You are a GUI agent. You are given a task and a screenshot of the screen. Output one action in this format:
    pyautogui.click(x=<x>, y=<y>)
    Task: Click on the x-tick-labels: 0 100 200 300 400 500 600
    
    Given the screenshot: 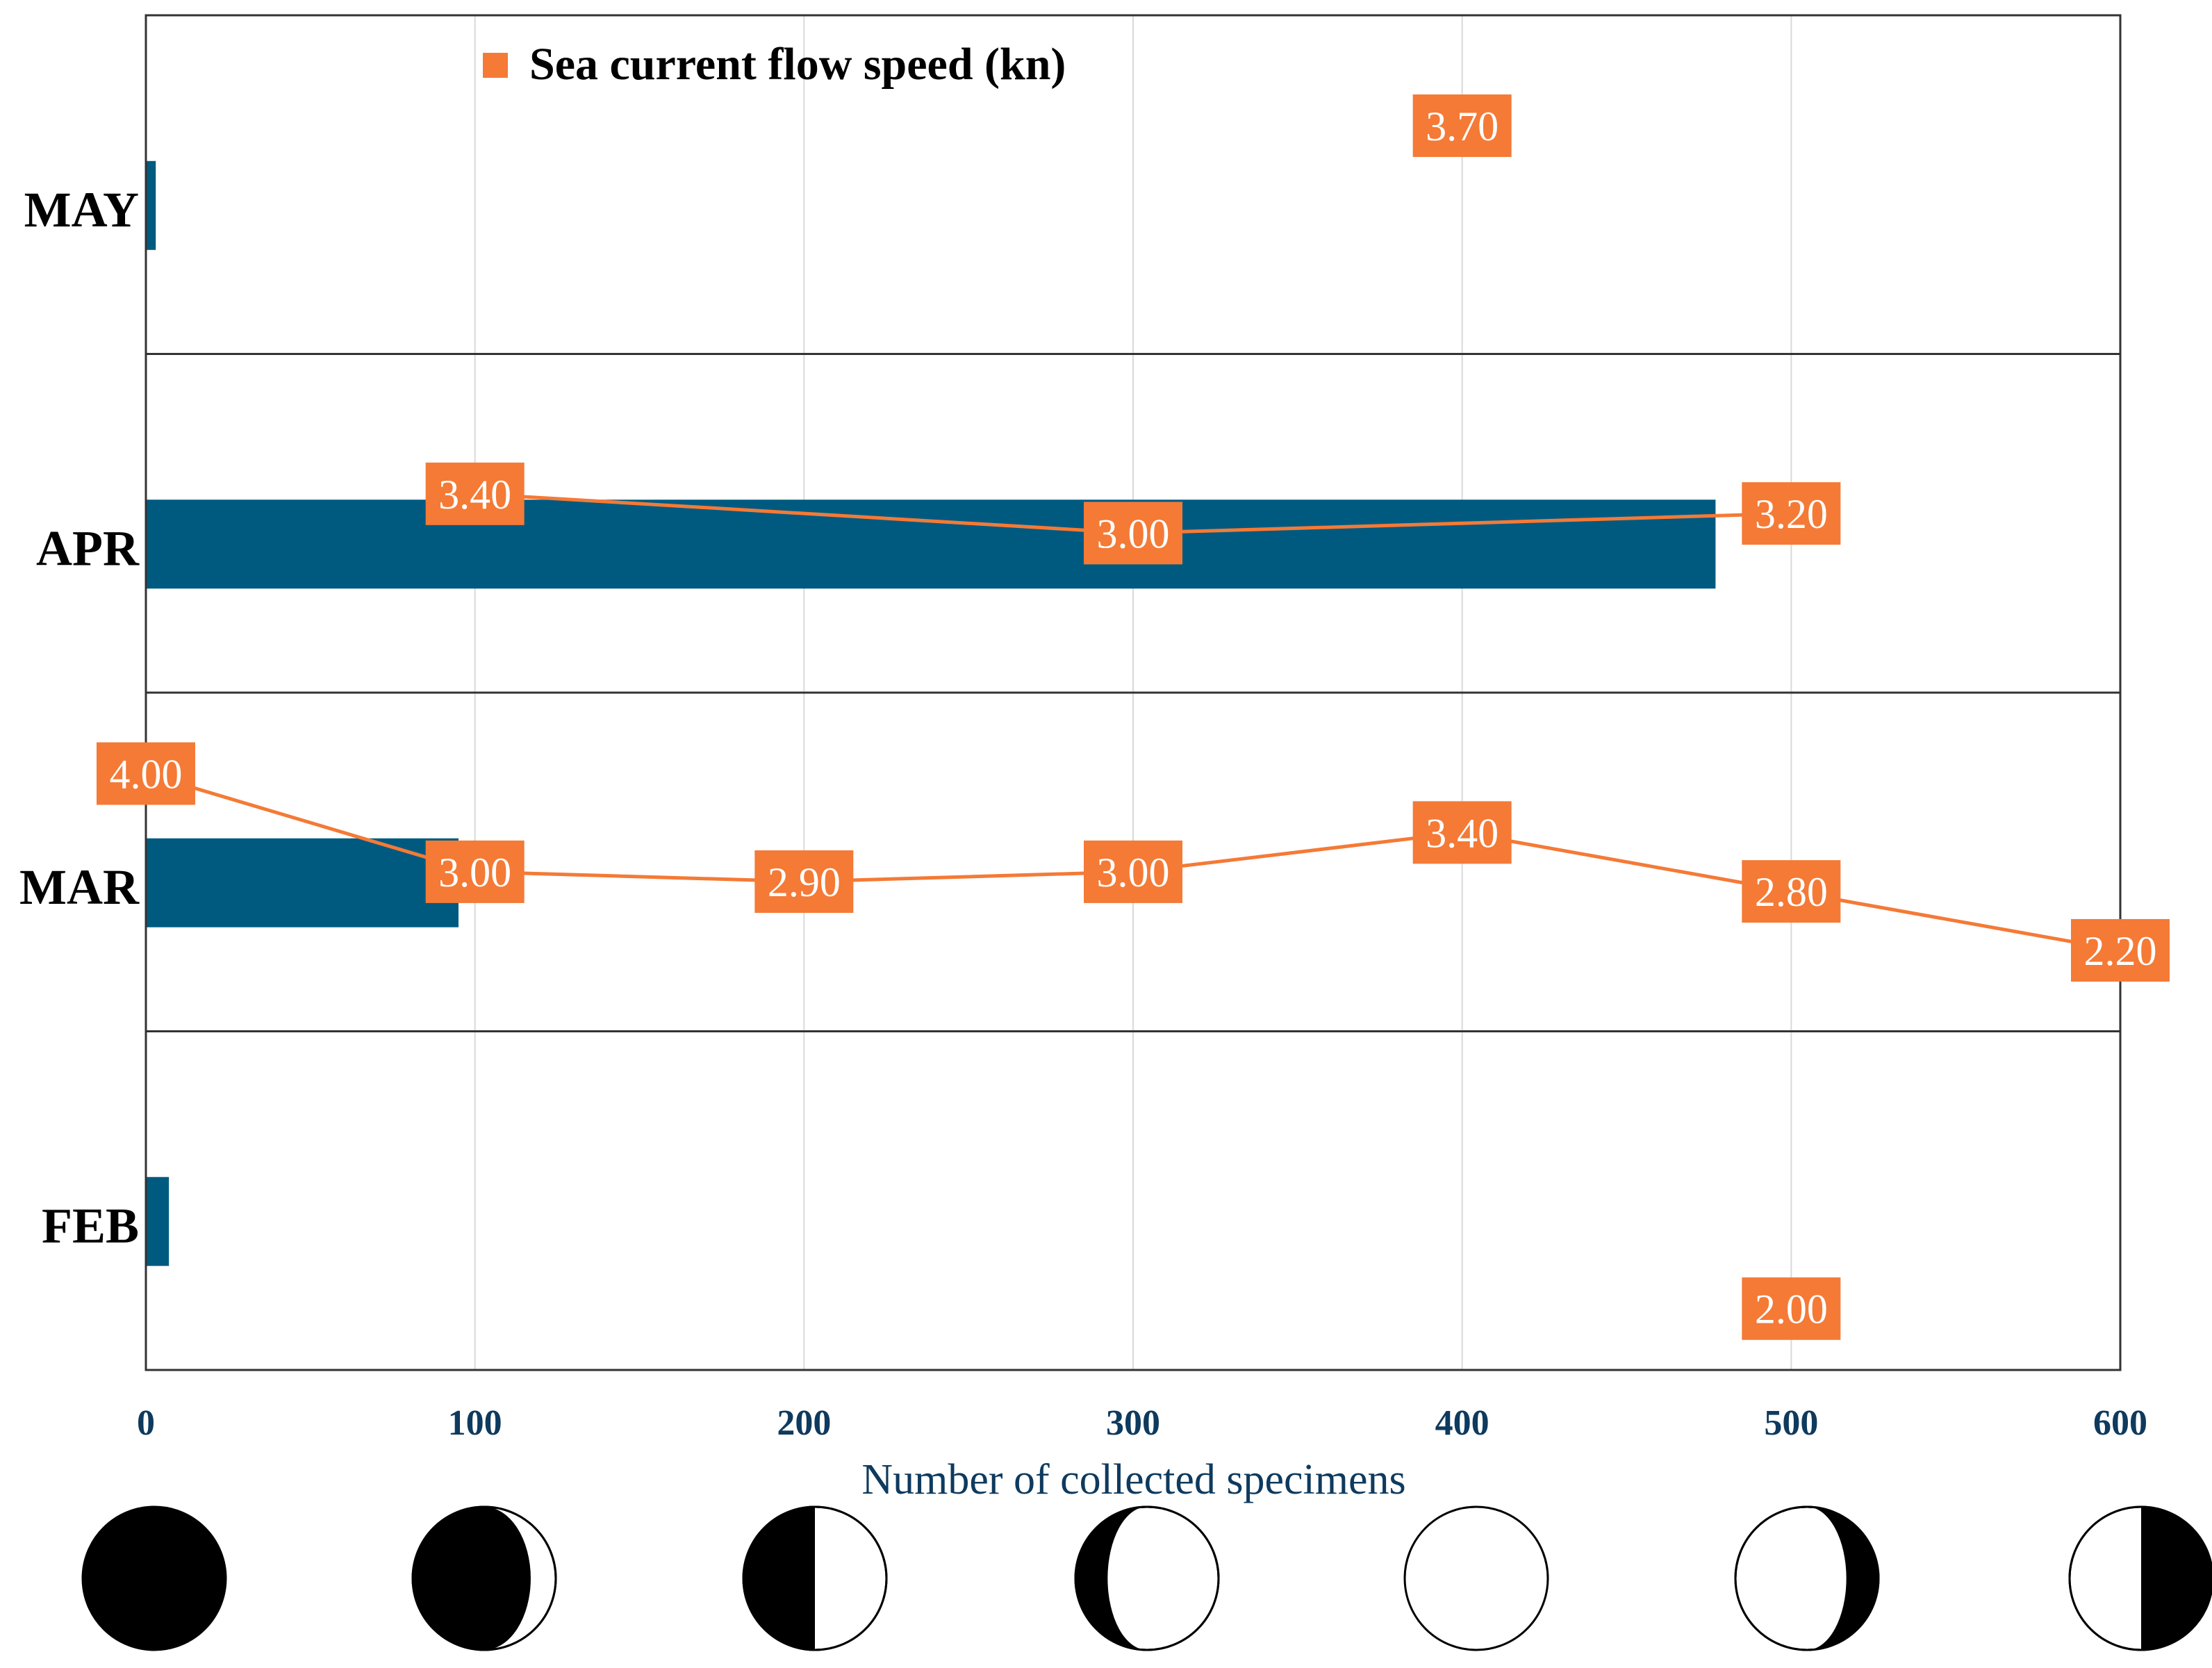 What is the action you would take?
    pyautogui.click(x=1142, y=1423)
    